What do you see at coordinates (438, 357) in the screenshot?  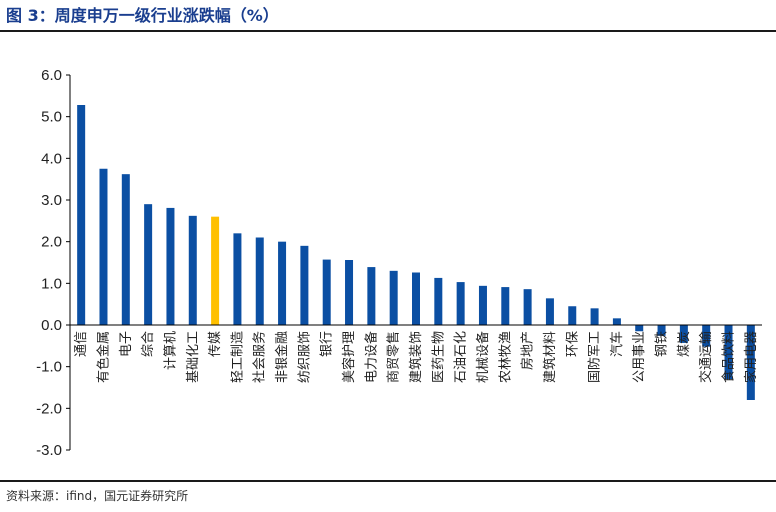 I see `category-label: 医药生物` at bounding box center [438, 357].